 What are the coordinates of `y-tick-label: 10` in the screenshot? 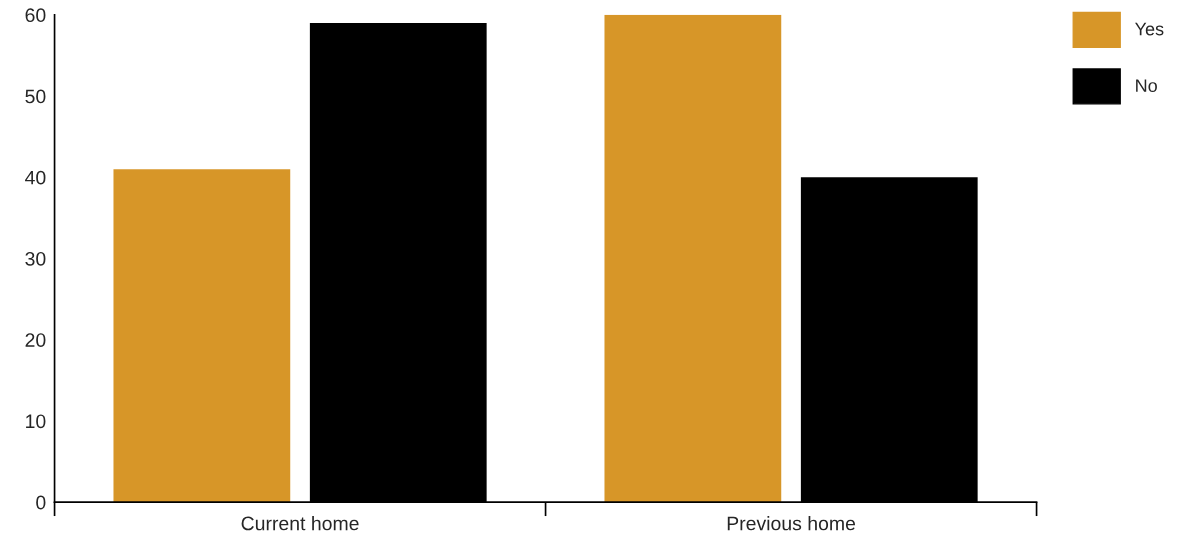 It's located at (36, 421).